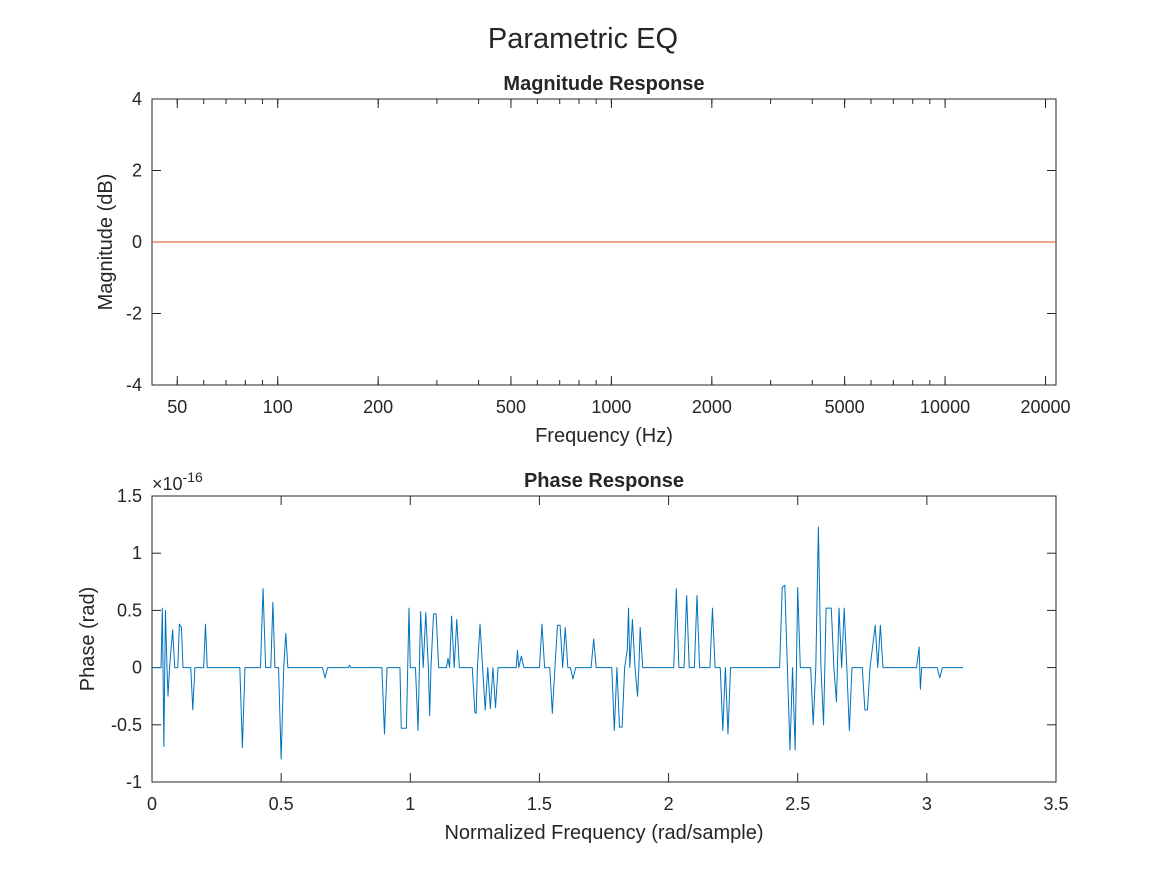 The image size is (1167, 875). I want to click on phase-x-tick-label: 1.5, so click(539, 804).